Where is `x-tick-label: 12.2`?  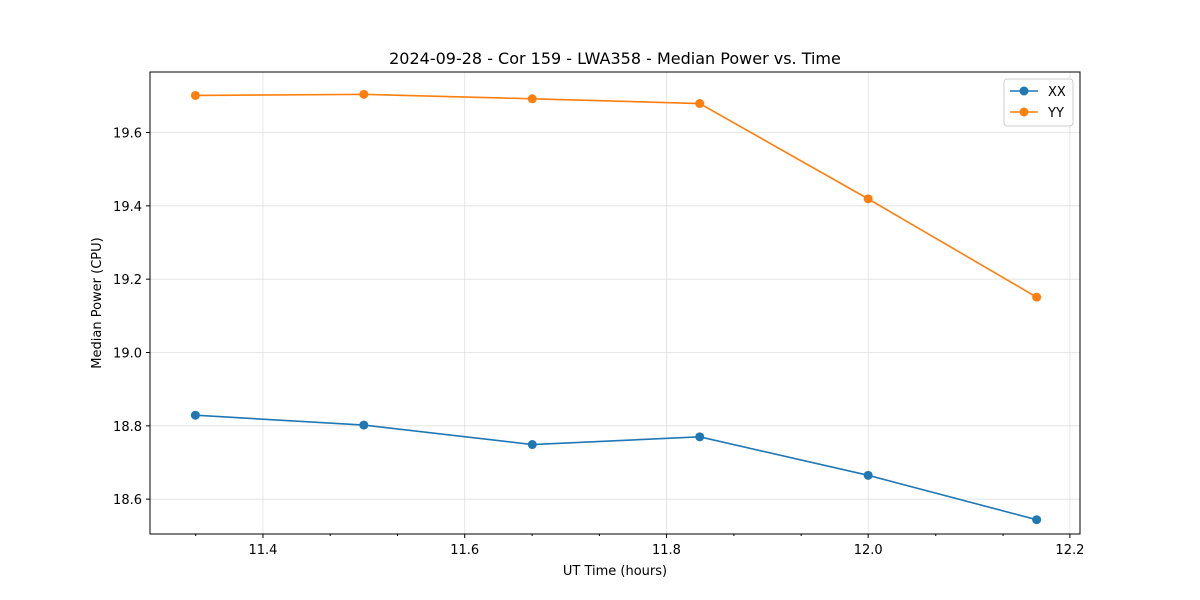 x-tick-label: 12.2 is located at coordinates (1069, 550).